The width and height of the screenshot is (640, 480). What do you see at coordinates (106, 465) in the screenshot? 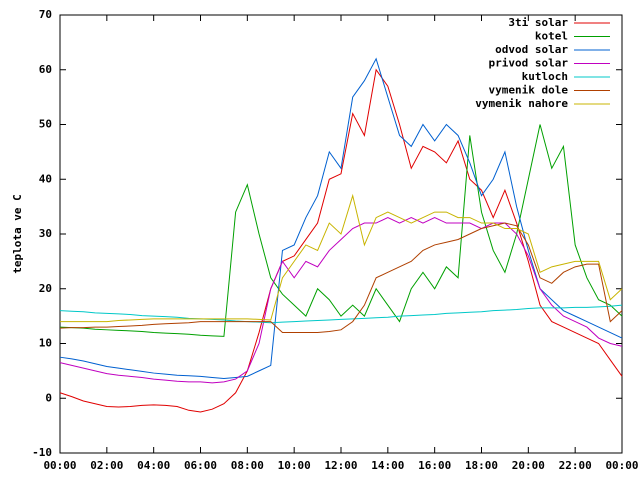
I see `x-tick-label: 02:00` at bounding box center [106, 465].